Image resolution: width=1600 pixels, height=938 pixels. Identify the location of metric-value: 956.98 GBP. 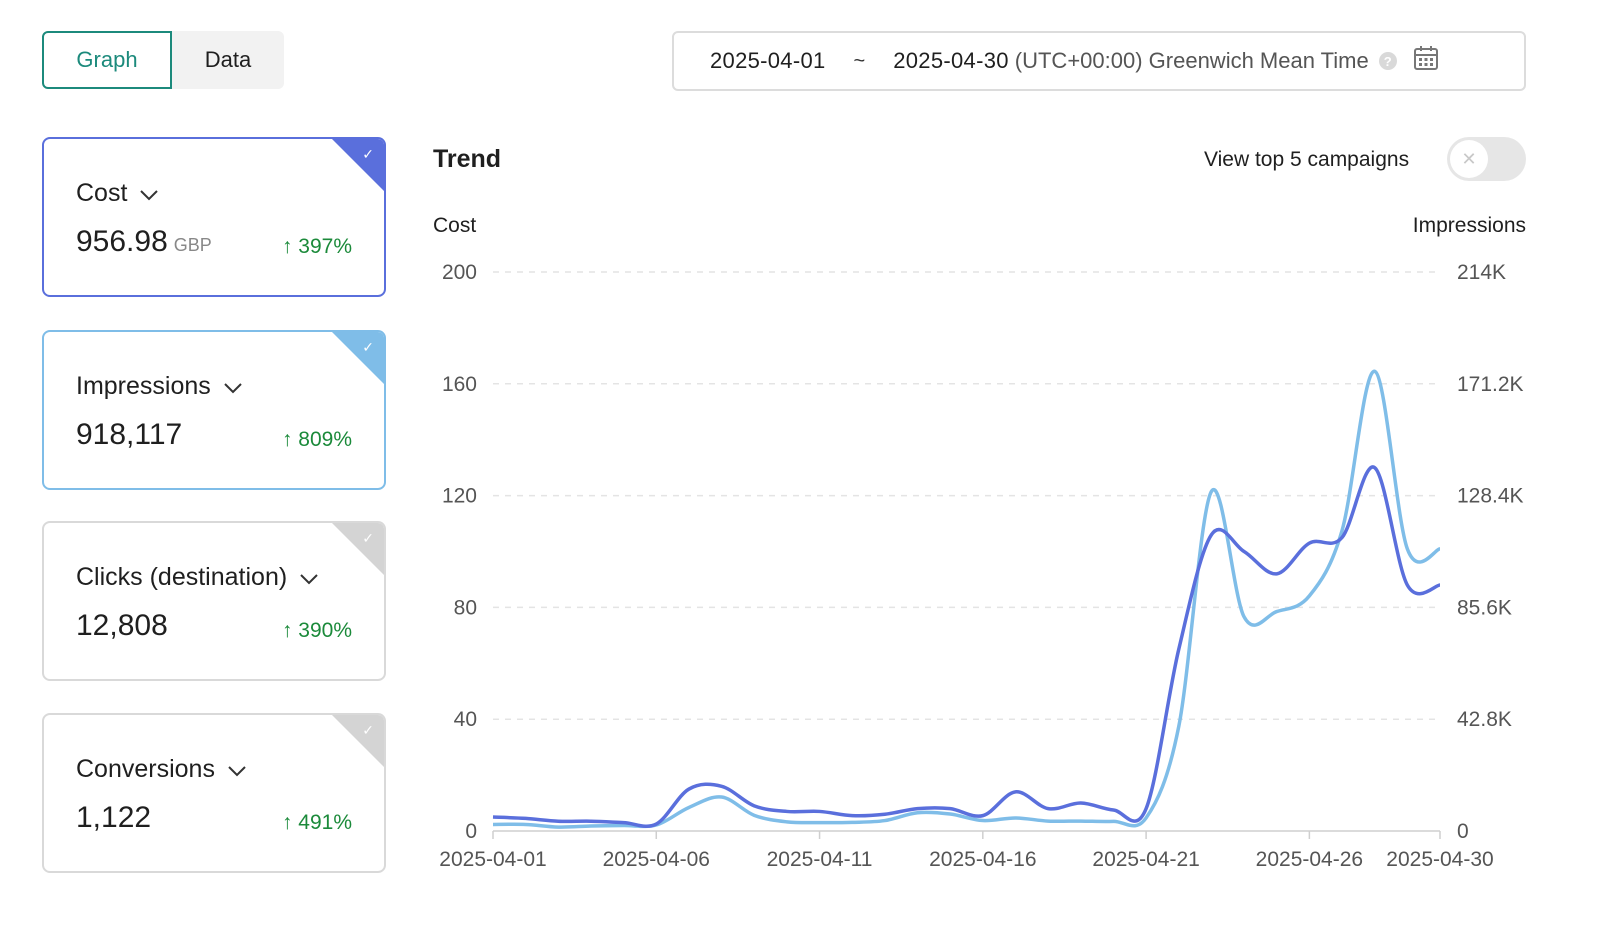
(144, 242).